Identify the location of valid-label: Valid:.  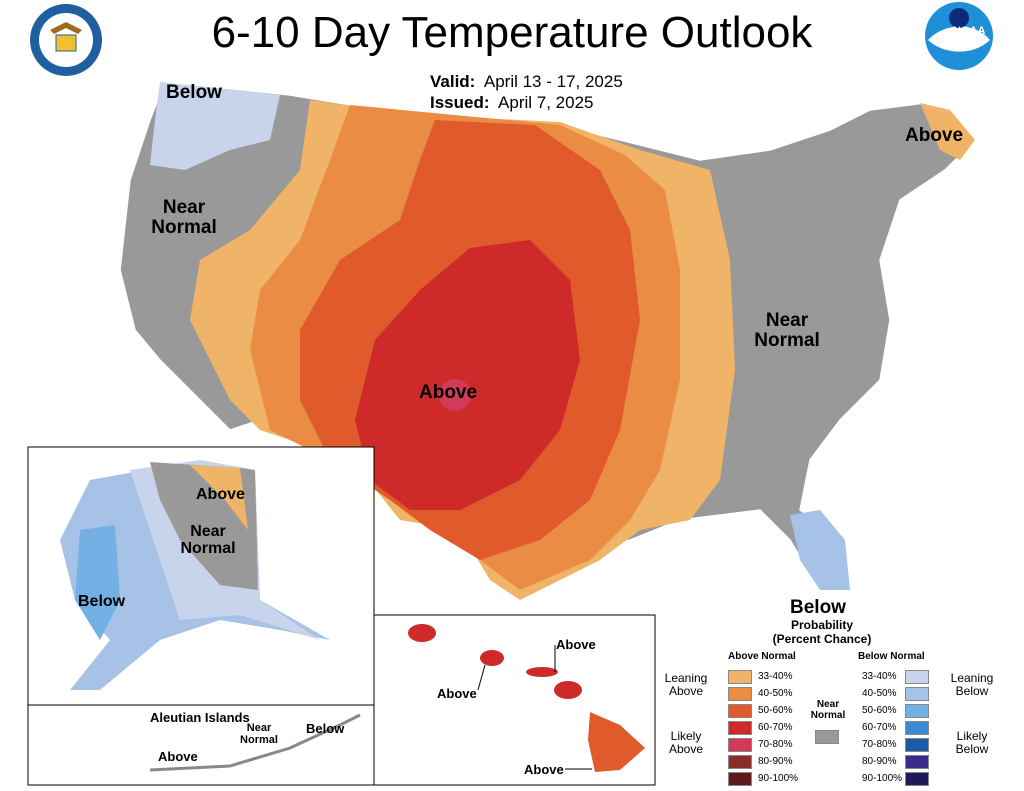
(453, 81).